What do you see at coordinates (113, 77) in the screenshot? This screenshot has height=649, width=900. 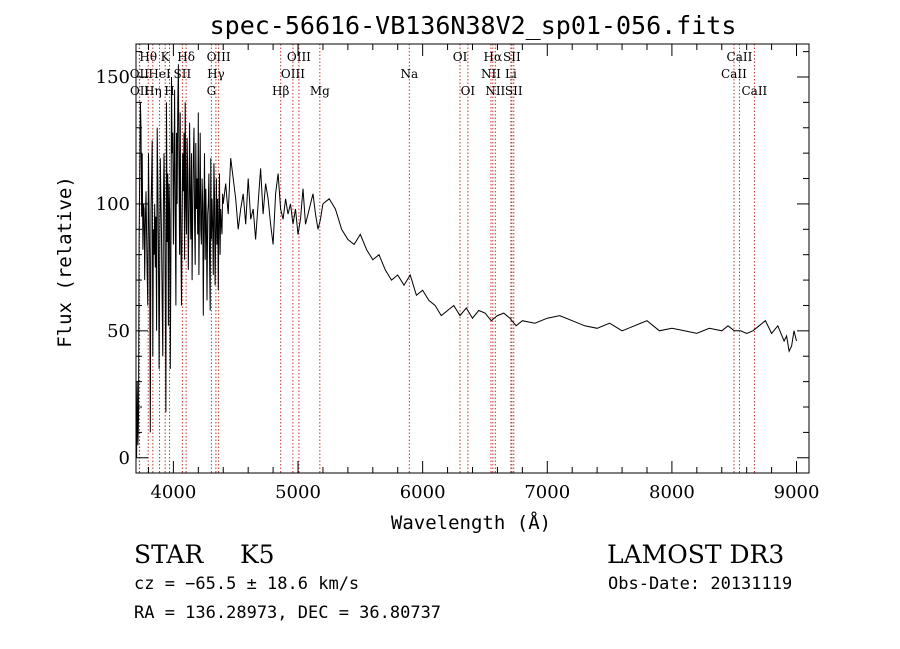 I see `y-tick-label: 150` at bounding box center [113, 77].